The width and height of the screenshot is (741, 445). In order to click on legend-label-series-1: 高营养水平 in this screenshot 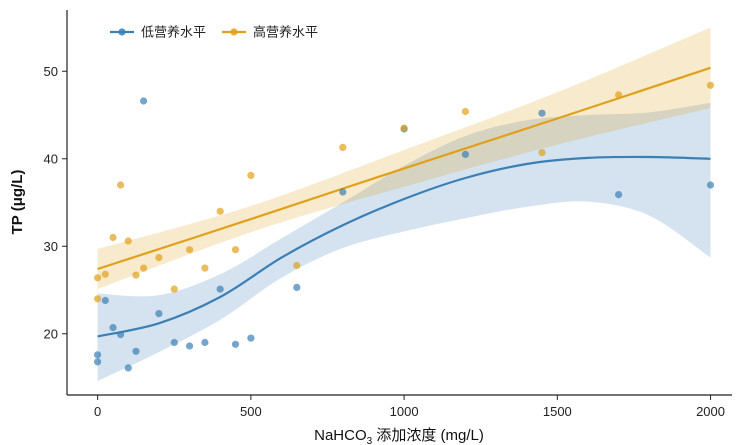, I will do `click(285, 32)`.